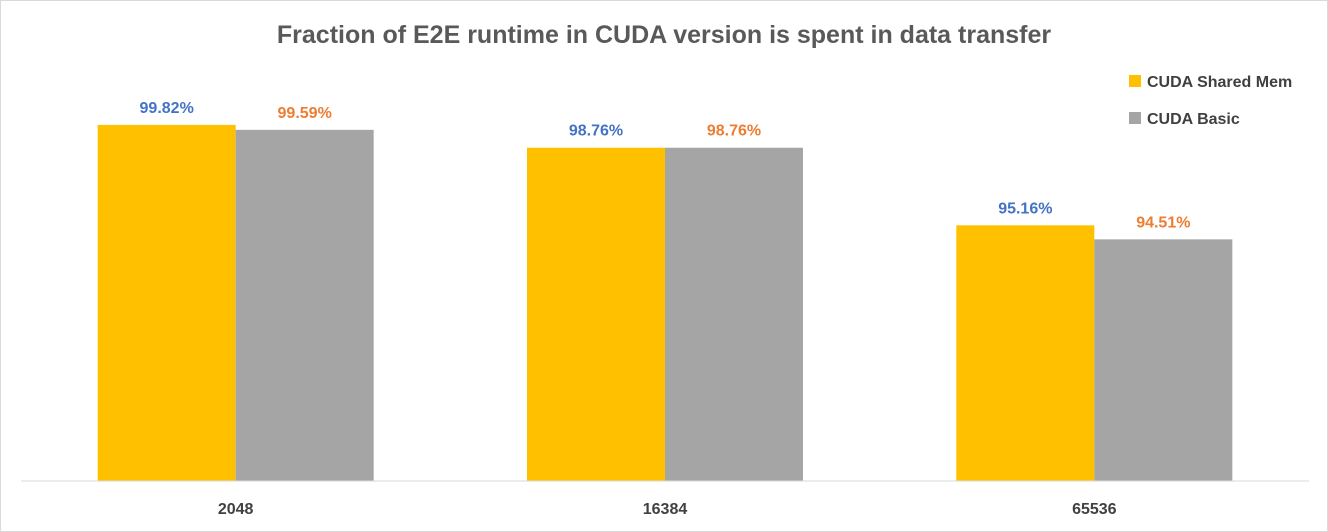 The height and width of the screenshot is (532, 1328). What do you see at coordinates (304, 305) in the screenshot?
I see `bar-cuda-basic-2048` at bounding box center [304, 305].